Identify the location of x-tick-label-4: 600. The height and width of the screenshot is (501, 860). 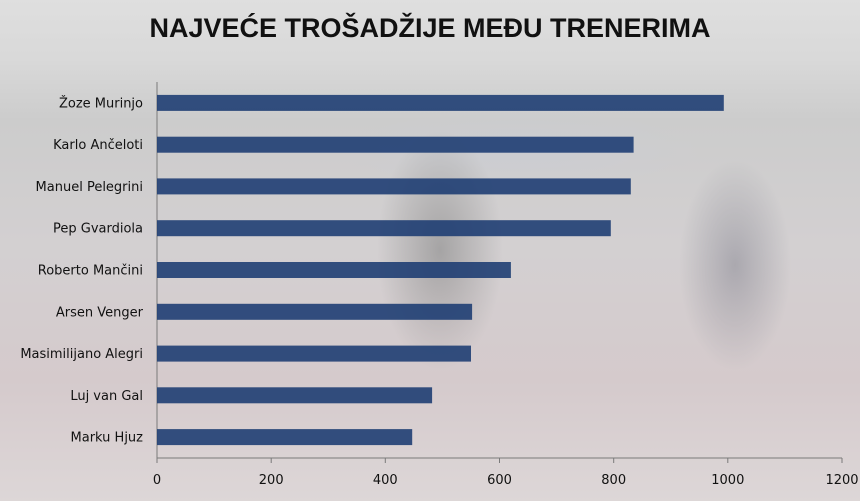
(499, 480).